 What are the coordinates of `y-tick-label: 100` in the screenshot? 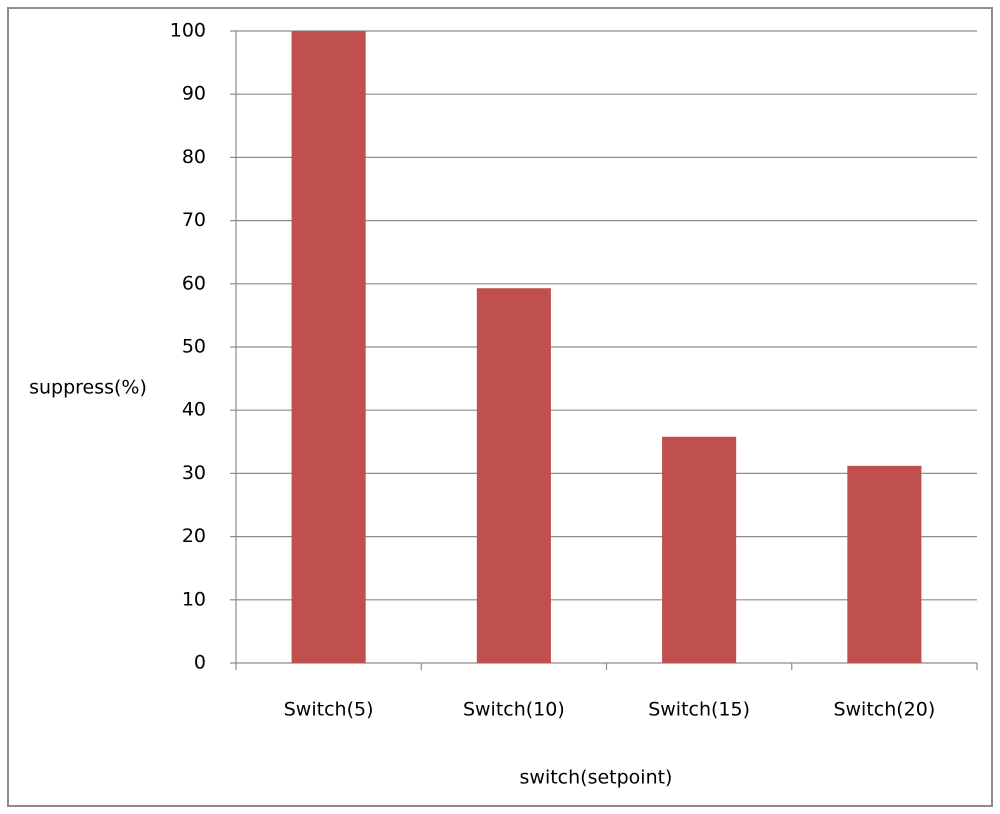 It's located at (188, 31).